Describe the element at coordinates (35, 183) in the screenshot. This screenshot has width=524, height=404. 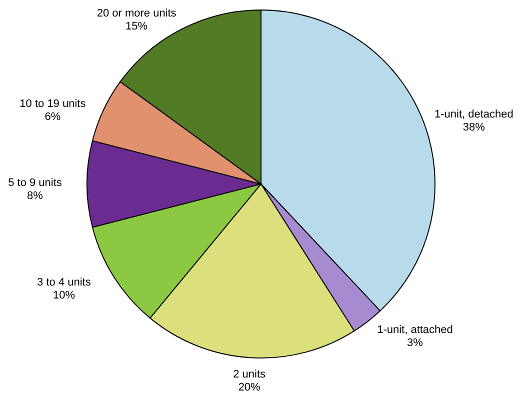
I see `slice-label: 5 to 9 units` at that location.